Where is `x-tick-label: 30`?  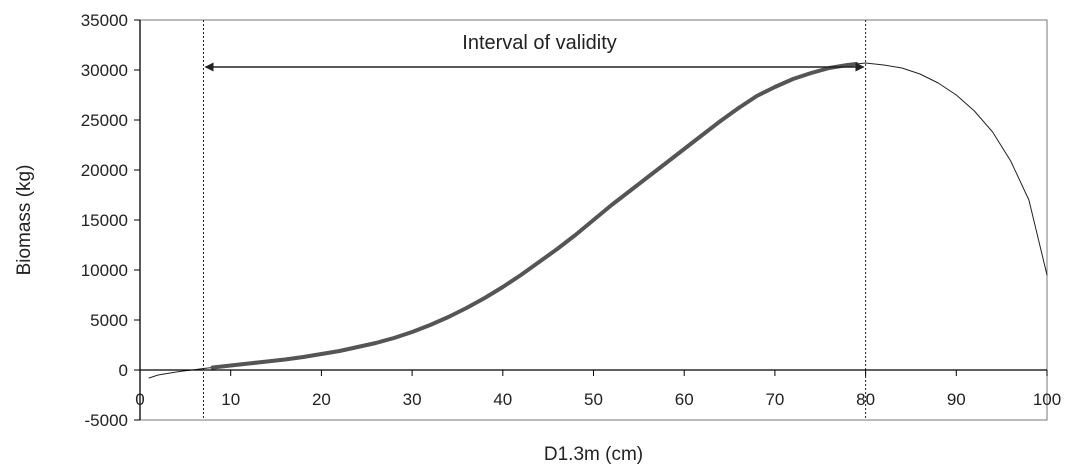 x-tick-label: 30 is located at coordinates (412, 399).